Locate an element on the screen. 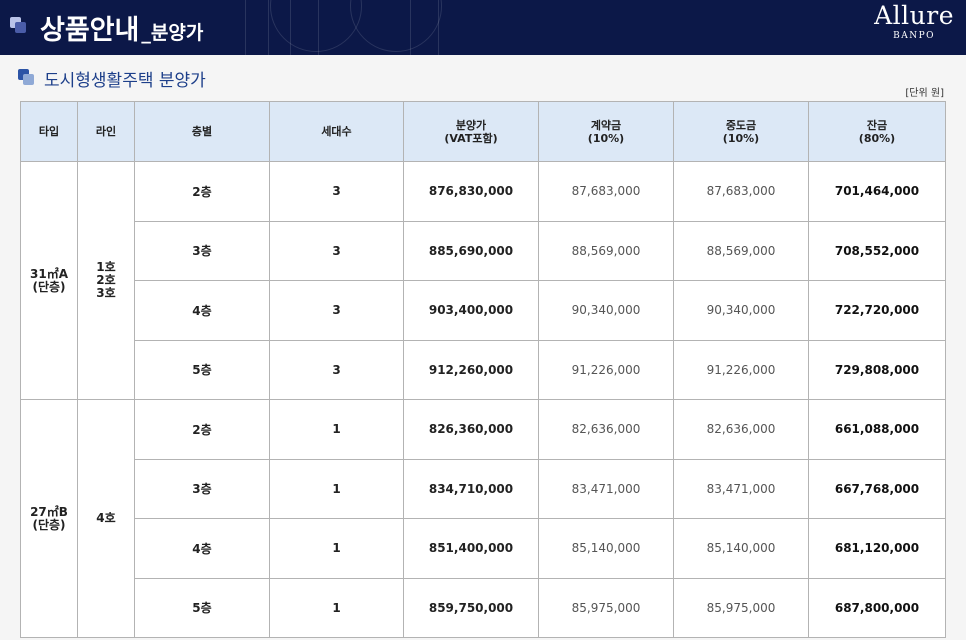  cell-middle: 82,636,000 is located at coordinates (741, 429).